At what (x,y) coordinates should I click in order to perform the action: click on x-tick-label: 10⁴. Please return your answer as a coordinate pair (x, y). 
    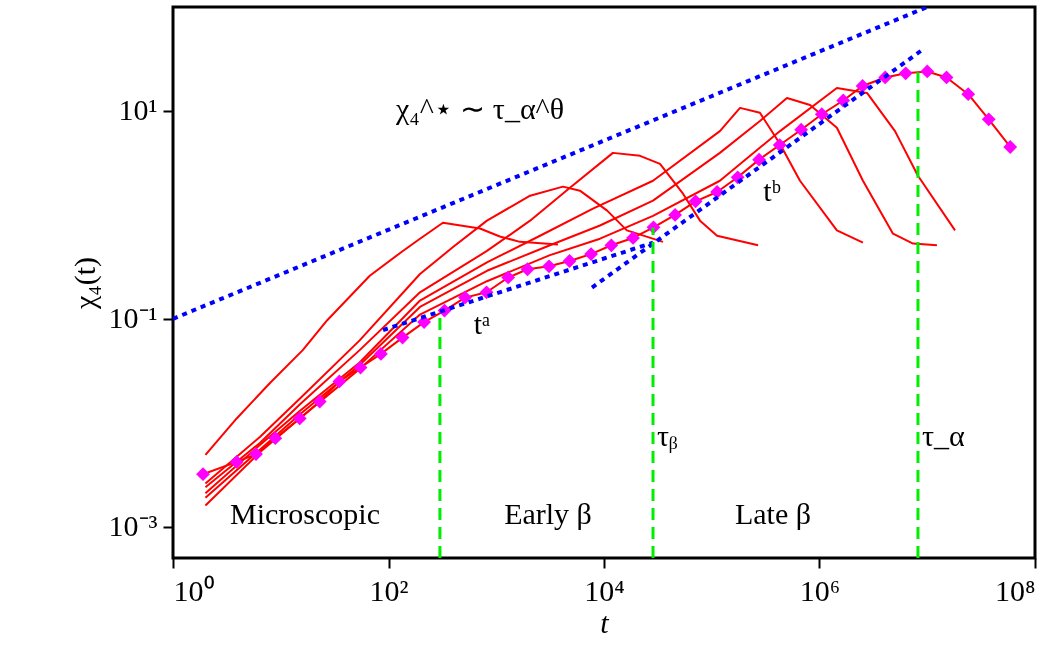
    Looking at the image, I should click on (604, 590).